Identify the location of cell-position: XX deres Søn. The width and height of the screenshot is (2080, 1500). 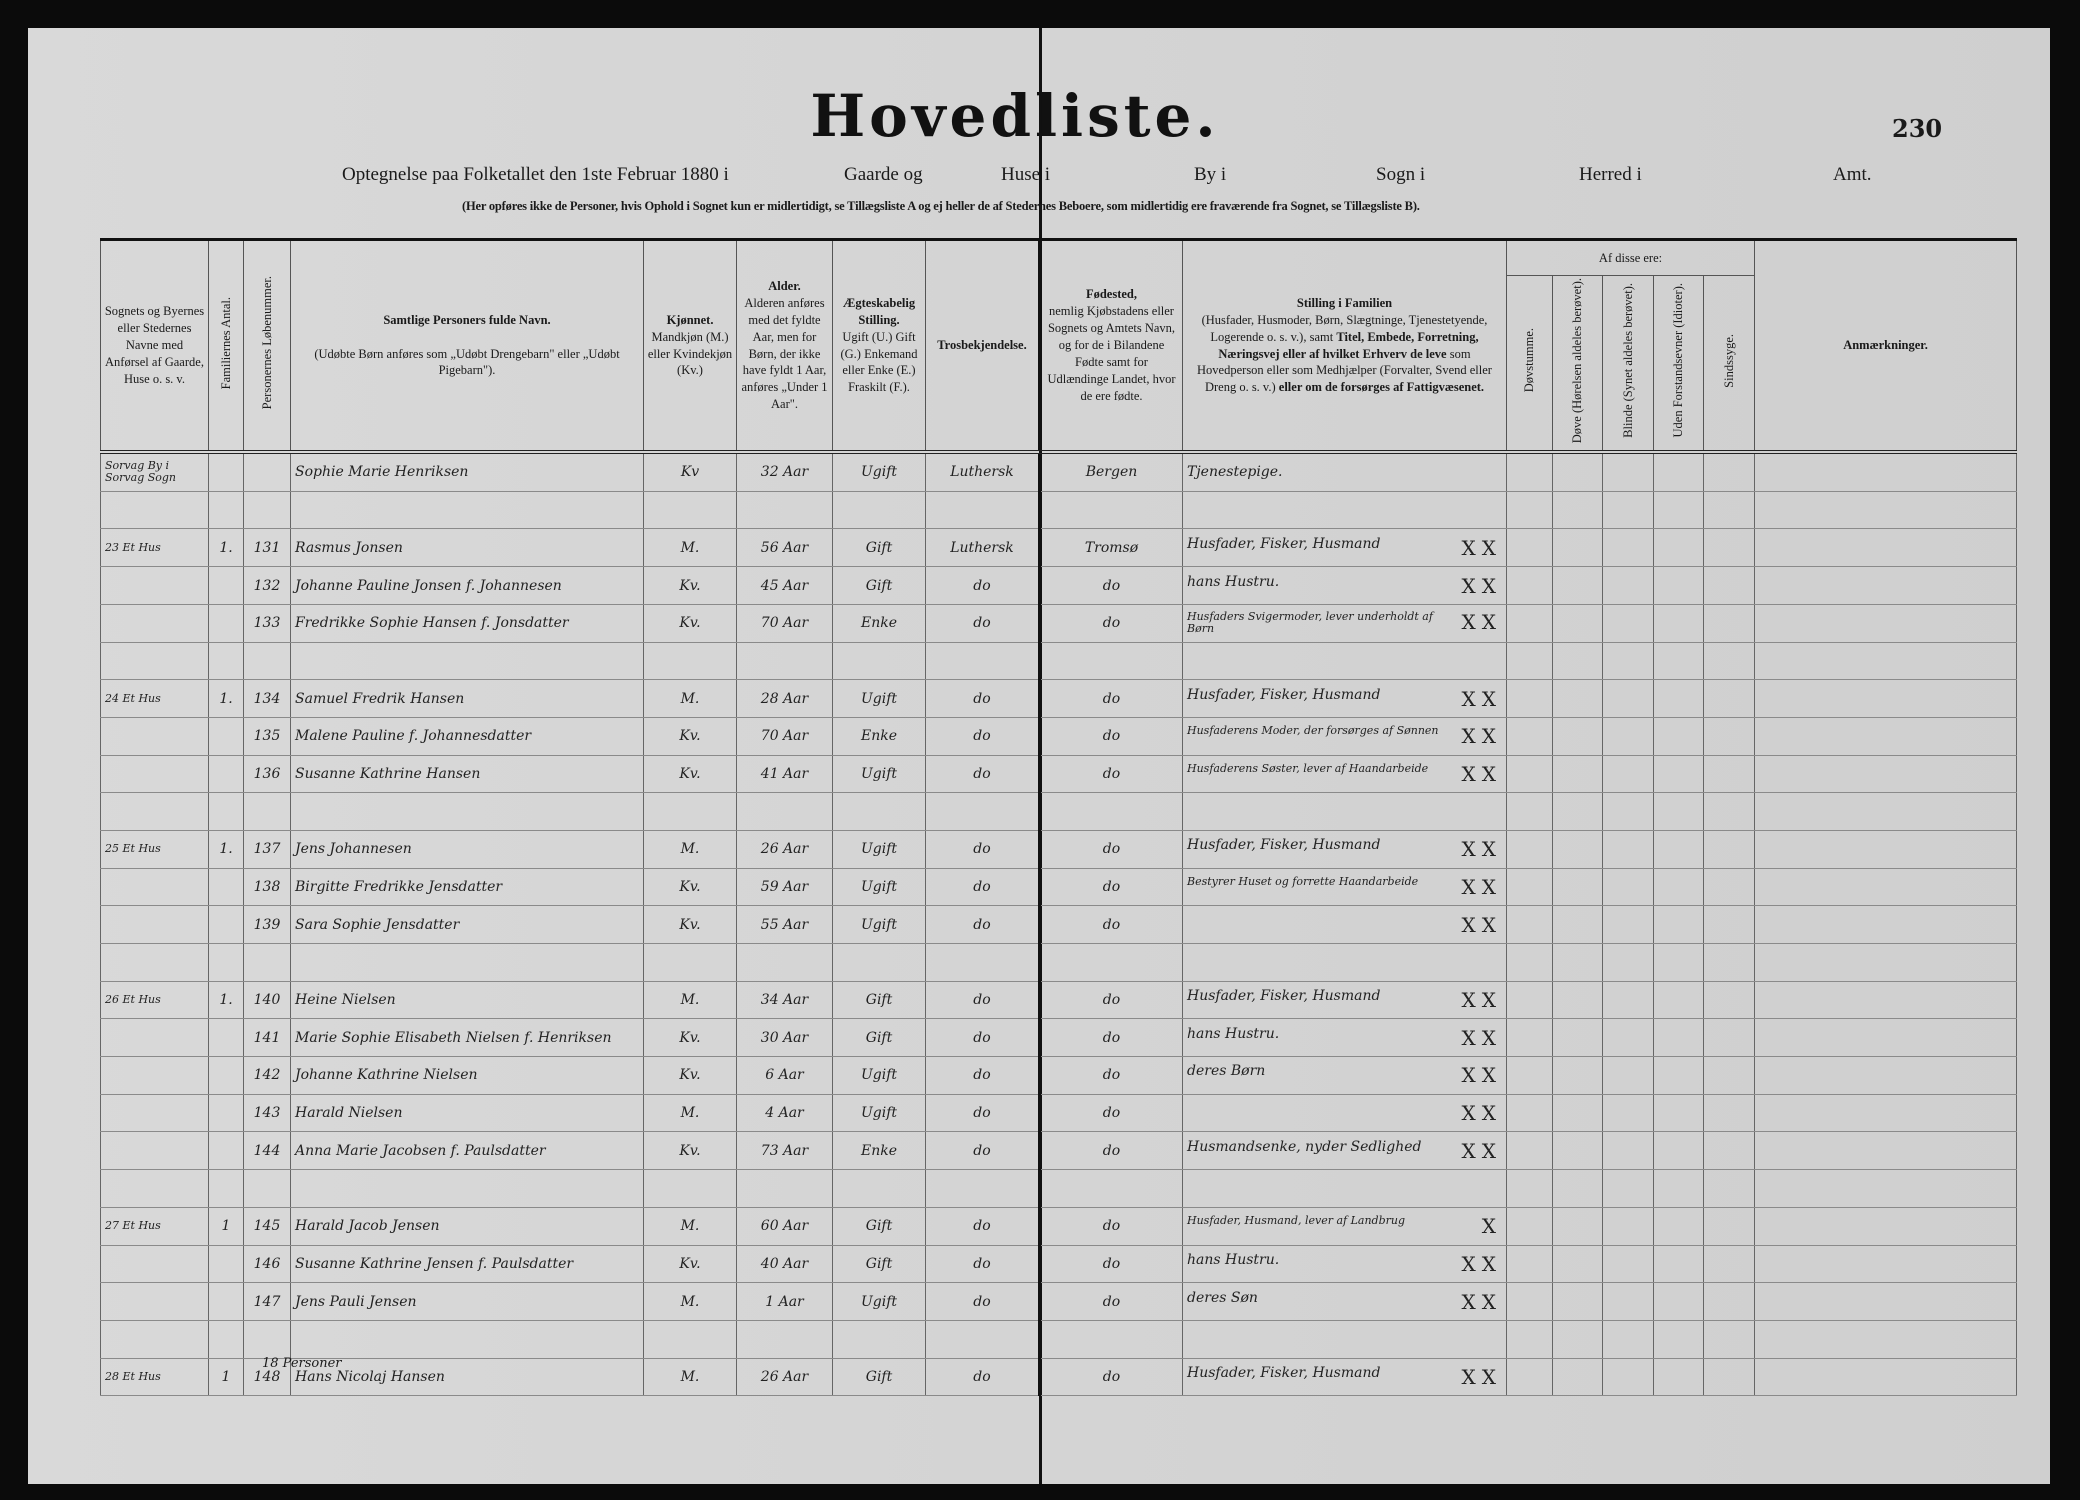
(1344, 1301).